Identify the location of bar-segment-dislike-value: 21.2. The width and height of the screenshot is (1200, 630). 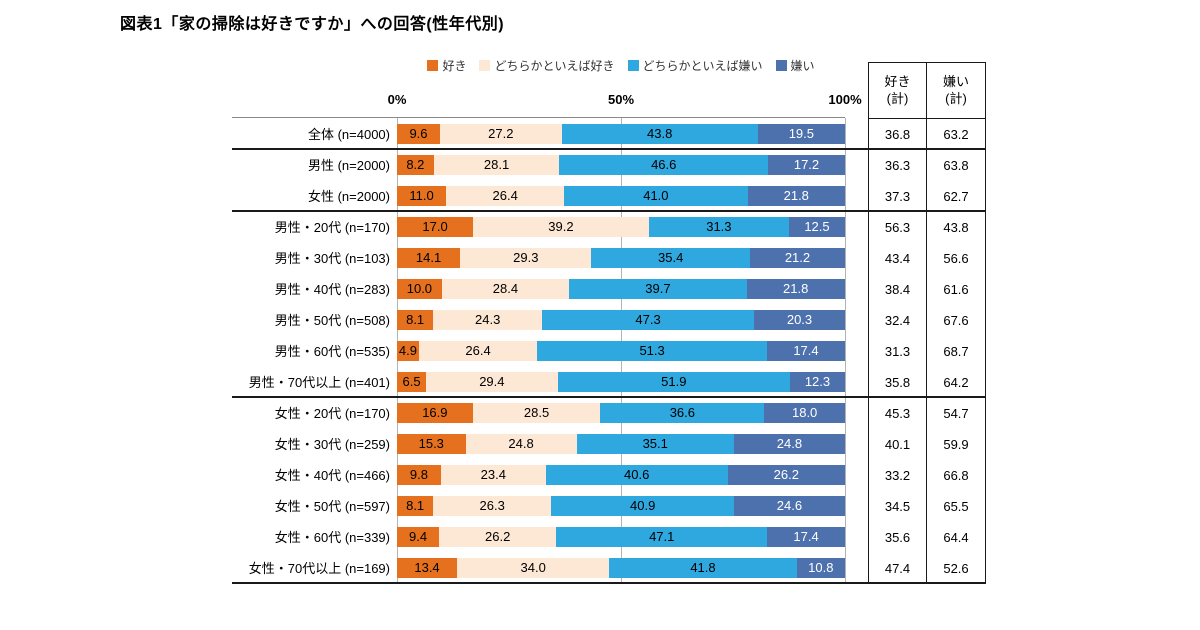
(797, 257).